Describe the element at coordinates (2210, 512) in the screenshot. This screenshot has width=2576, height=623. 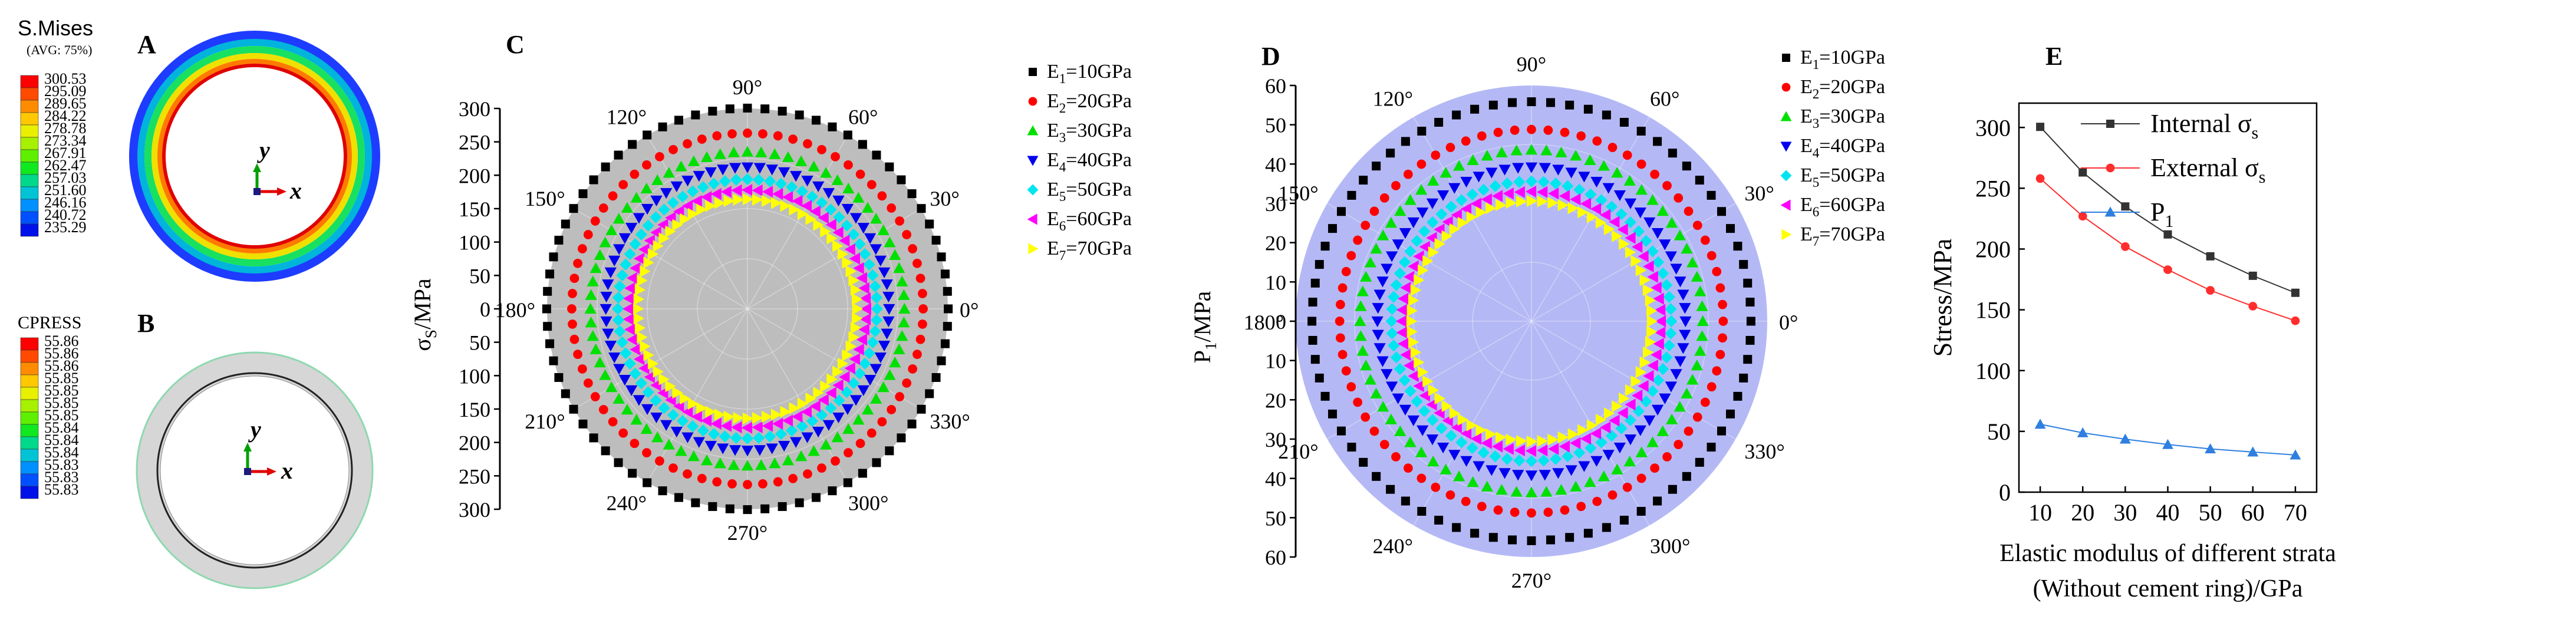
I see `x-tick-label: 50` at that location.